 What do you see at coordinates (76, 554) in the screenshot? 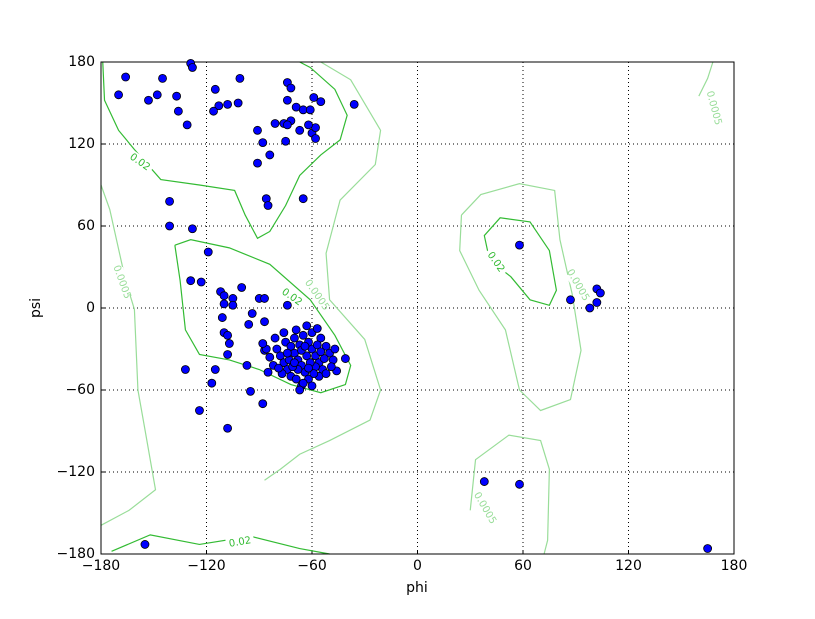
I see `y-tick-label: −180` at bounding box center [76, 554].